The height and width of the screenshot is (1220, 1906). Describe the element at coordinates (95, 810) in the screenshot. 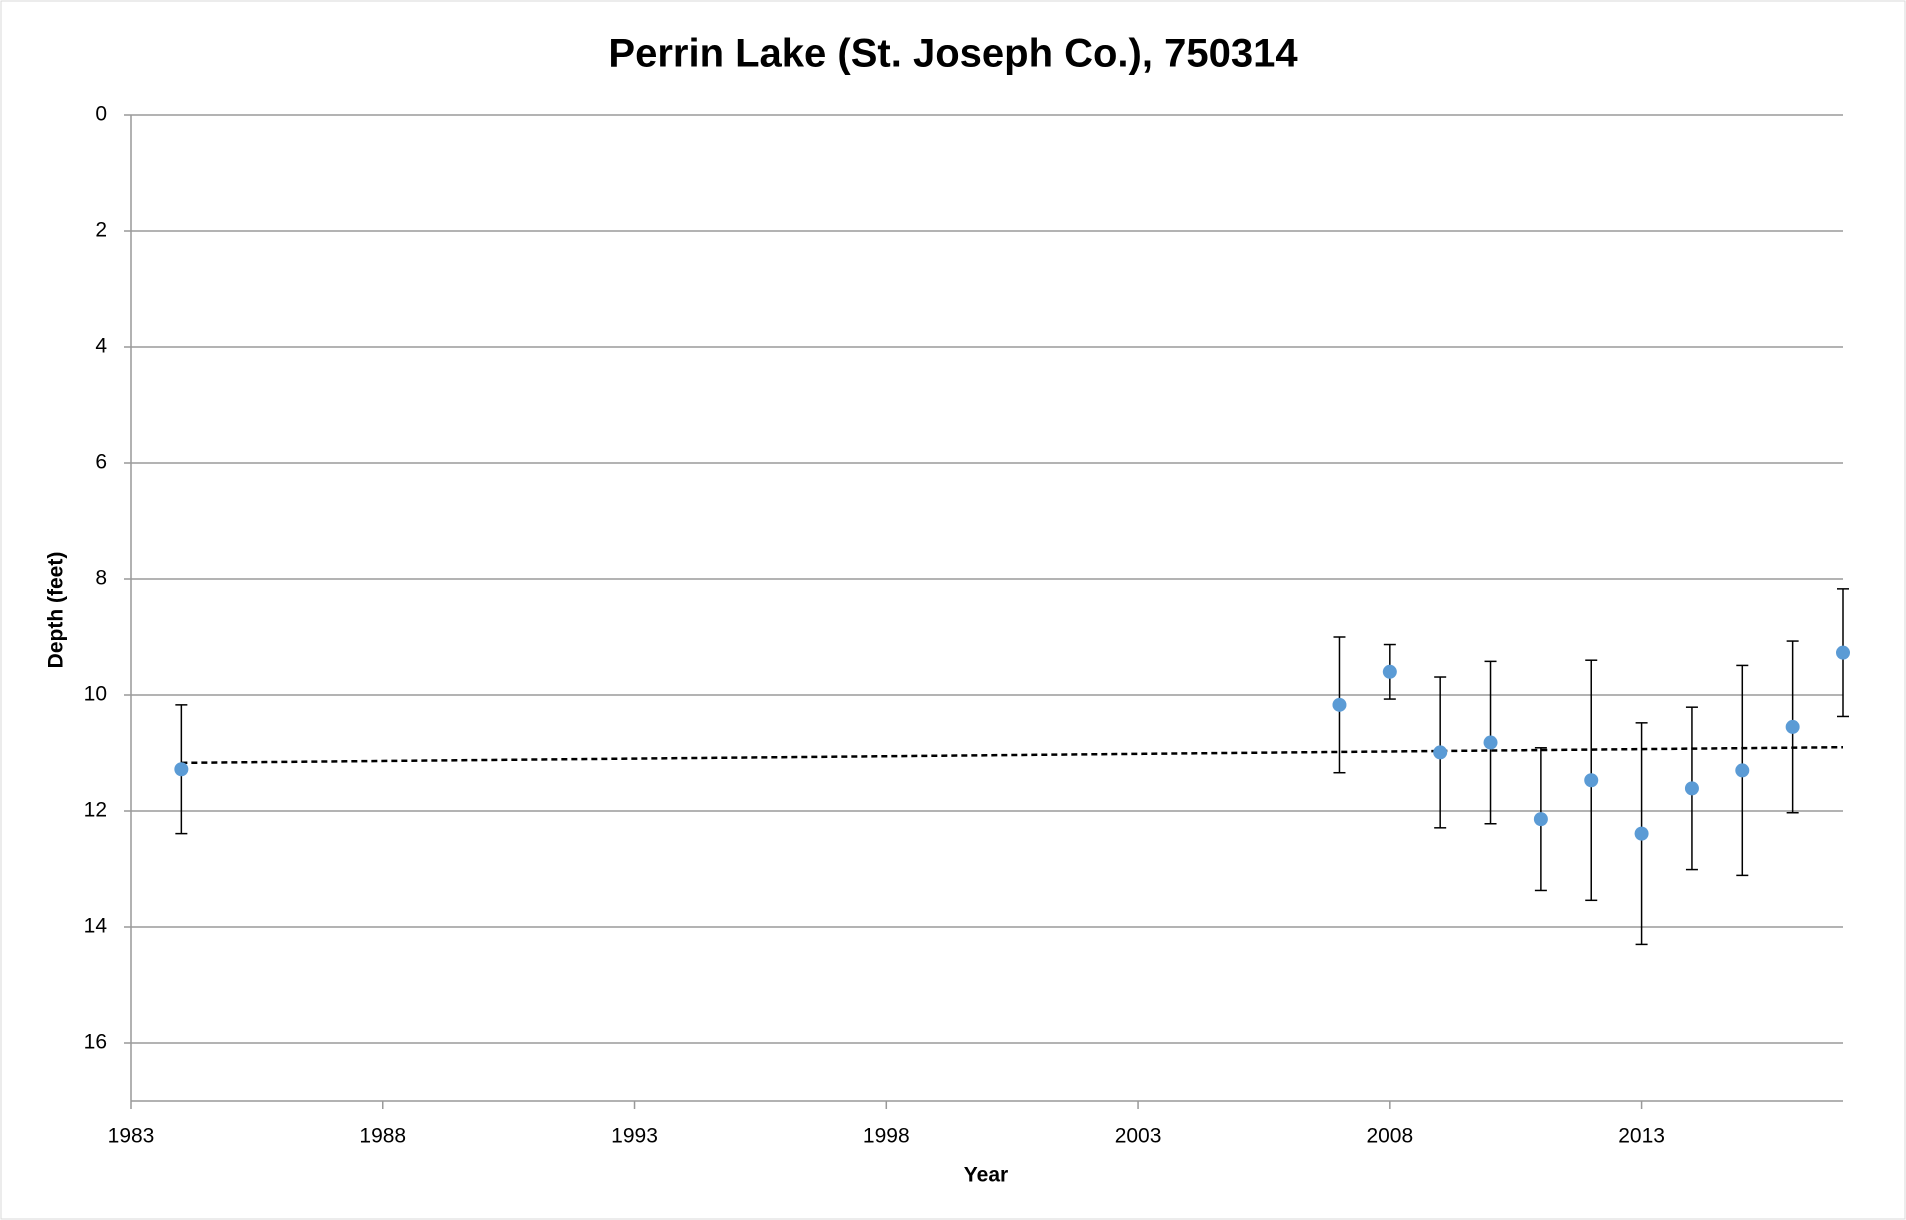

I see `y-tick-label: 12` at that location.